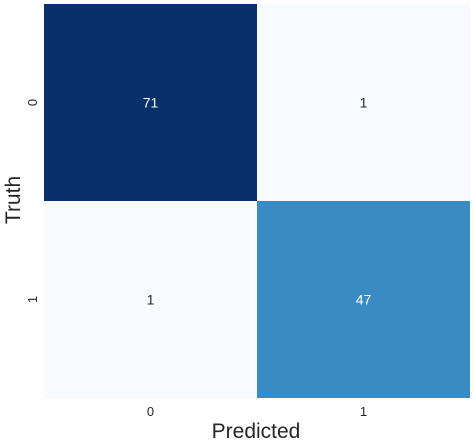 The image size is (474, 445). What do you see at coordinates (32, 299) in the screenshot?
I see `y-tick-label-1: 1` at bounding box center [32, 299].